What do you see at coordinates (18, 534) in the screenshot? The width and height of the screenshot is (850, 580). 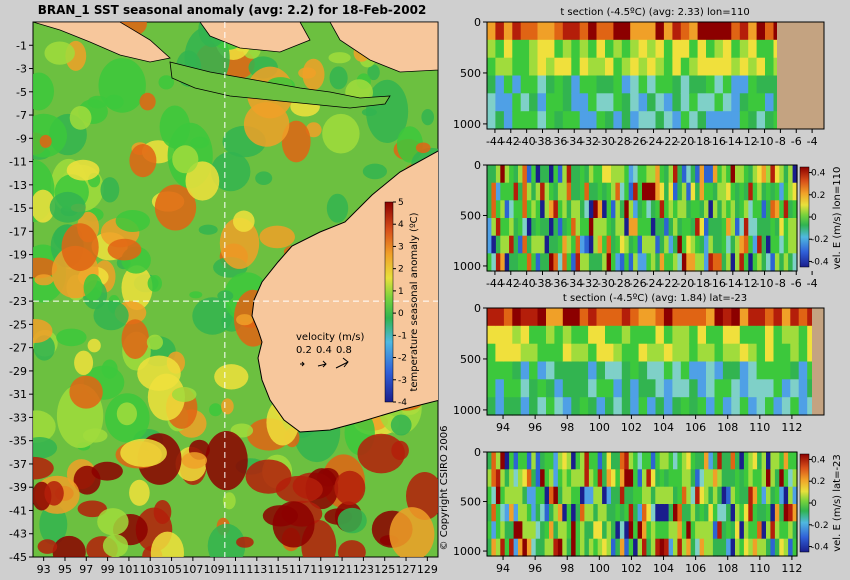 I see `map-y-tick-label: -43` at bounding box center [18, 534].